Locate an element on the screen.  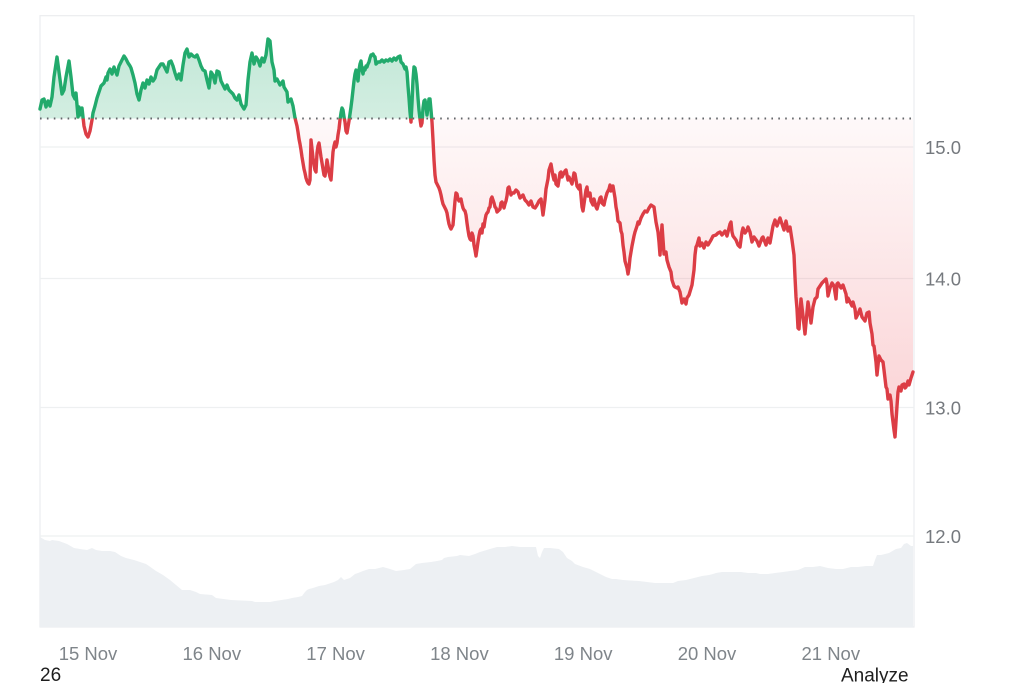
svg-text: 16 Nov is located at coordinates (211, 653).